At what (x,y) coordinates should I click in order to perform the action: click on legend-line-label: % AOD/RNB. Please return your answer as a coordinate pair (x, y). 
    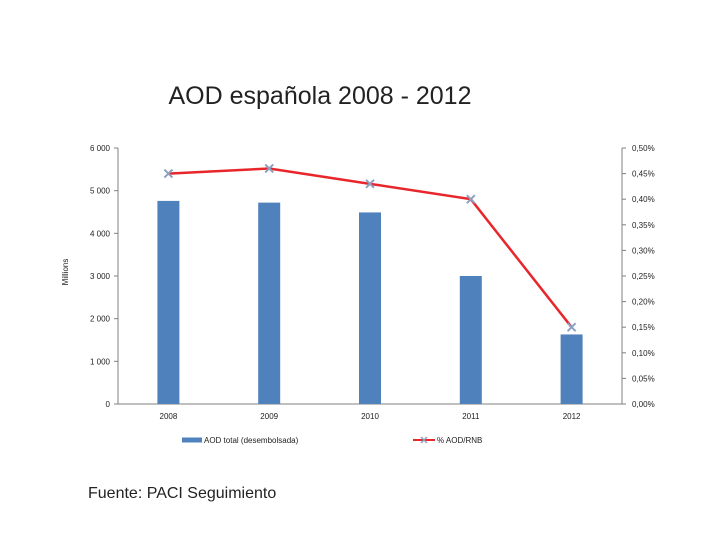
    Looking at the image, I should click on (459, 440).